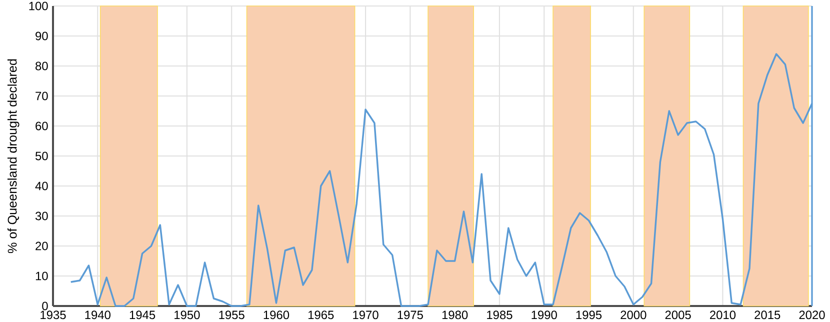  What do you see at coordinates (365, 315) in the screenshot?
I see `x-tick-label: 1970` at bounding box center [365, 315].